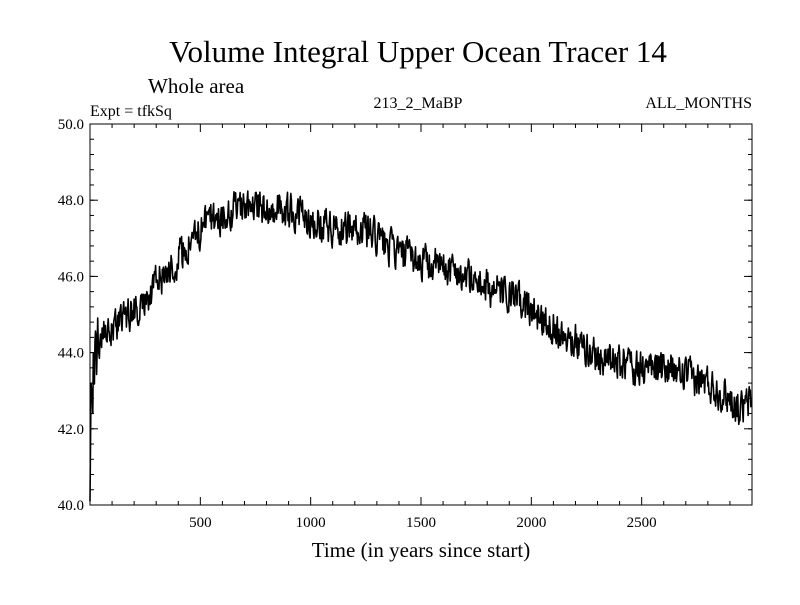  Describe the element at coordinates (71, 277) in the screenshot. I see `y-tick-label: 46.0` at that location.